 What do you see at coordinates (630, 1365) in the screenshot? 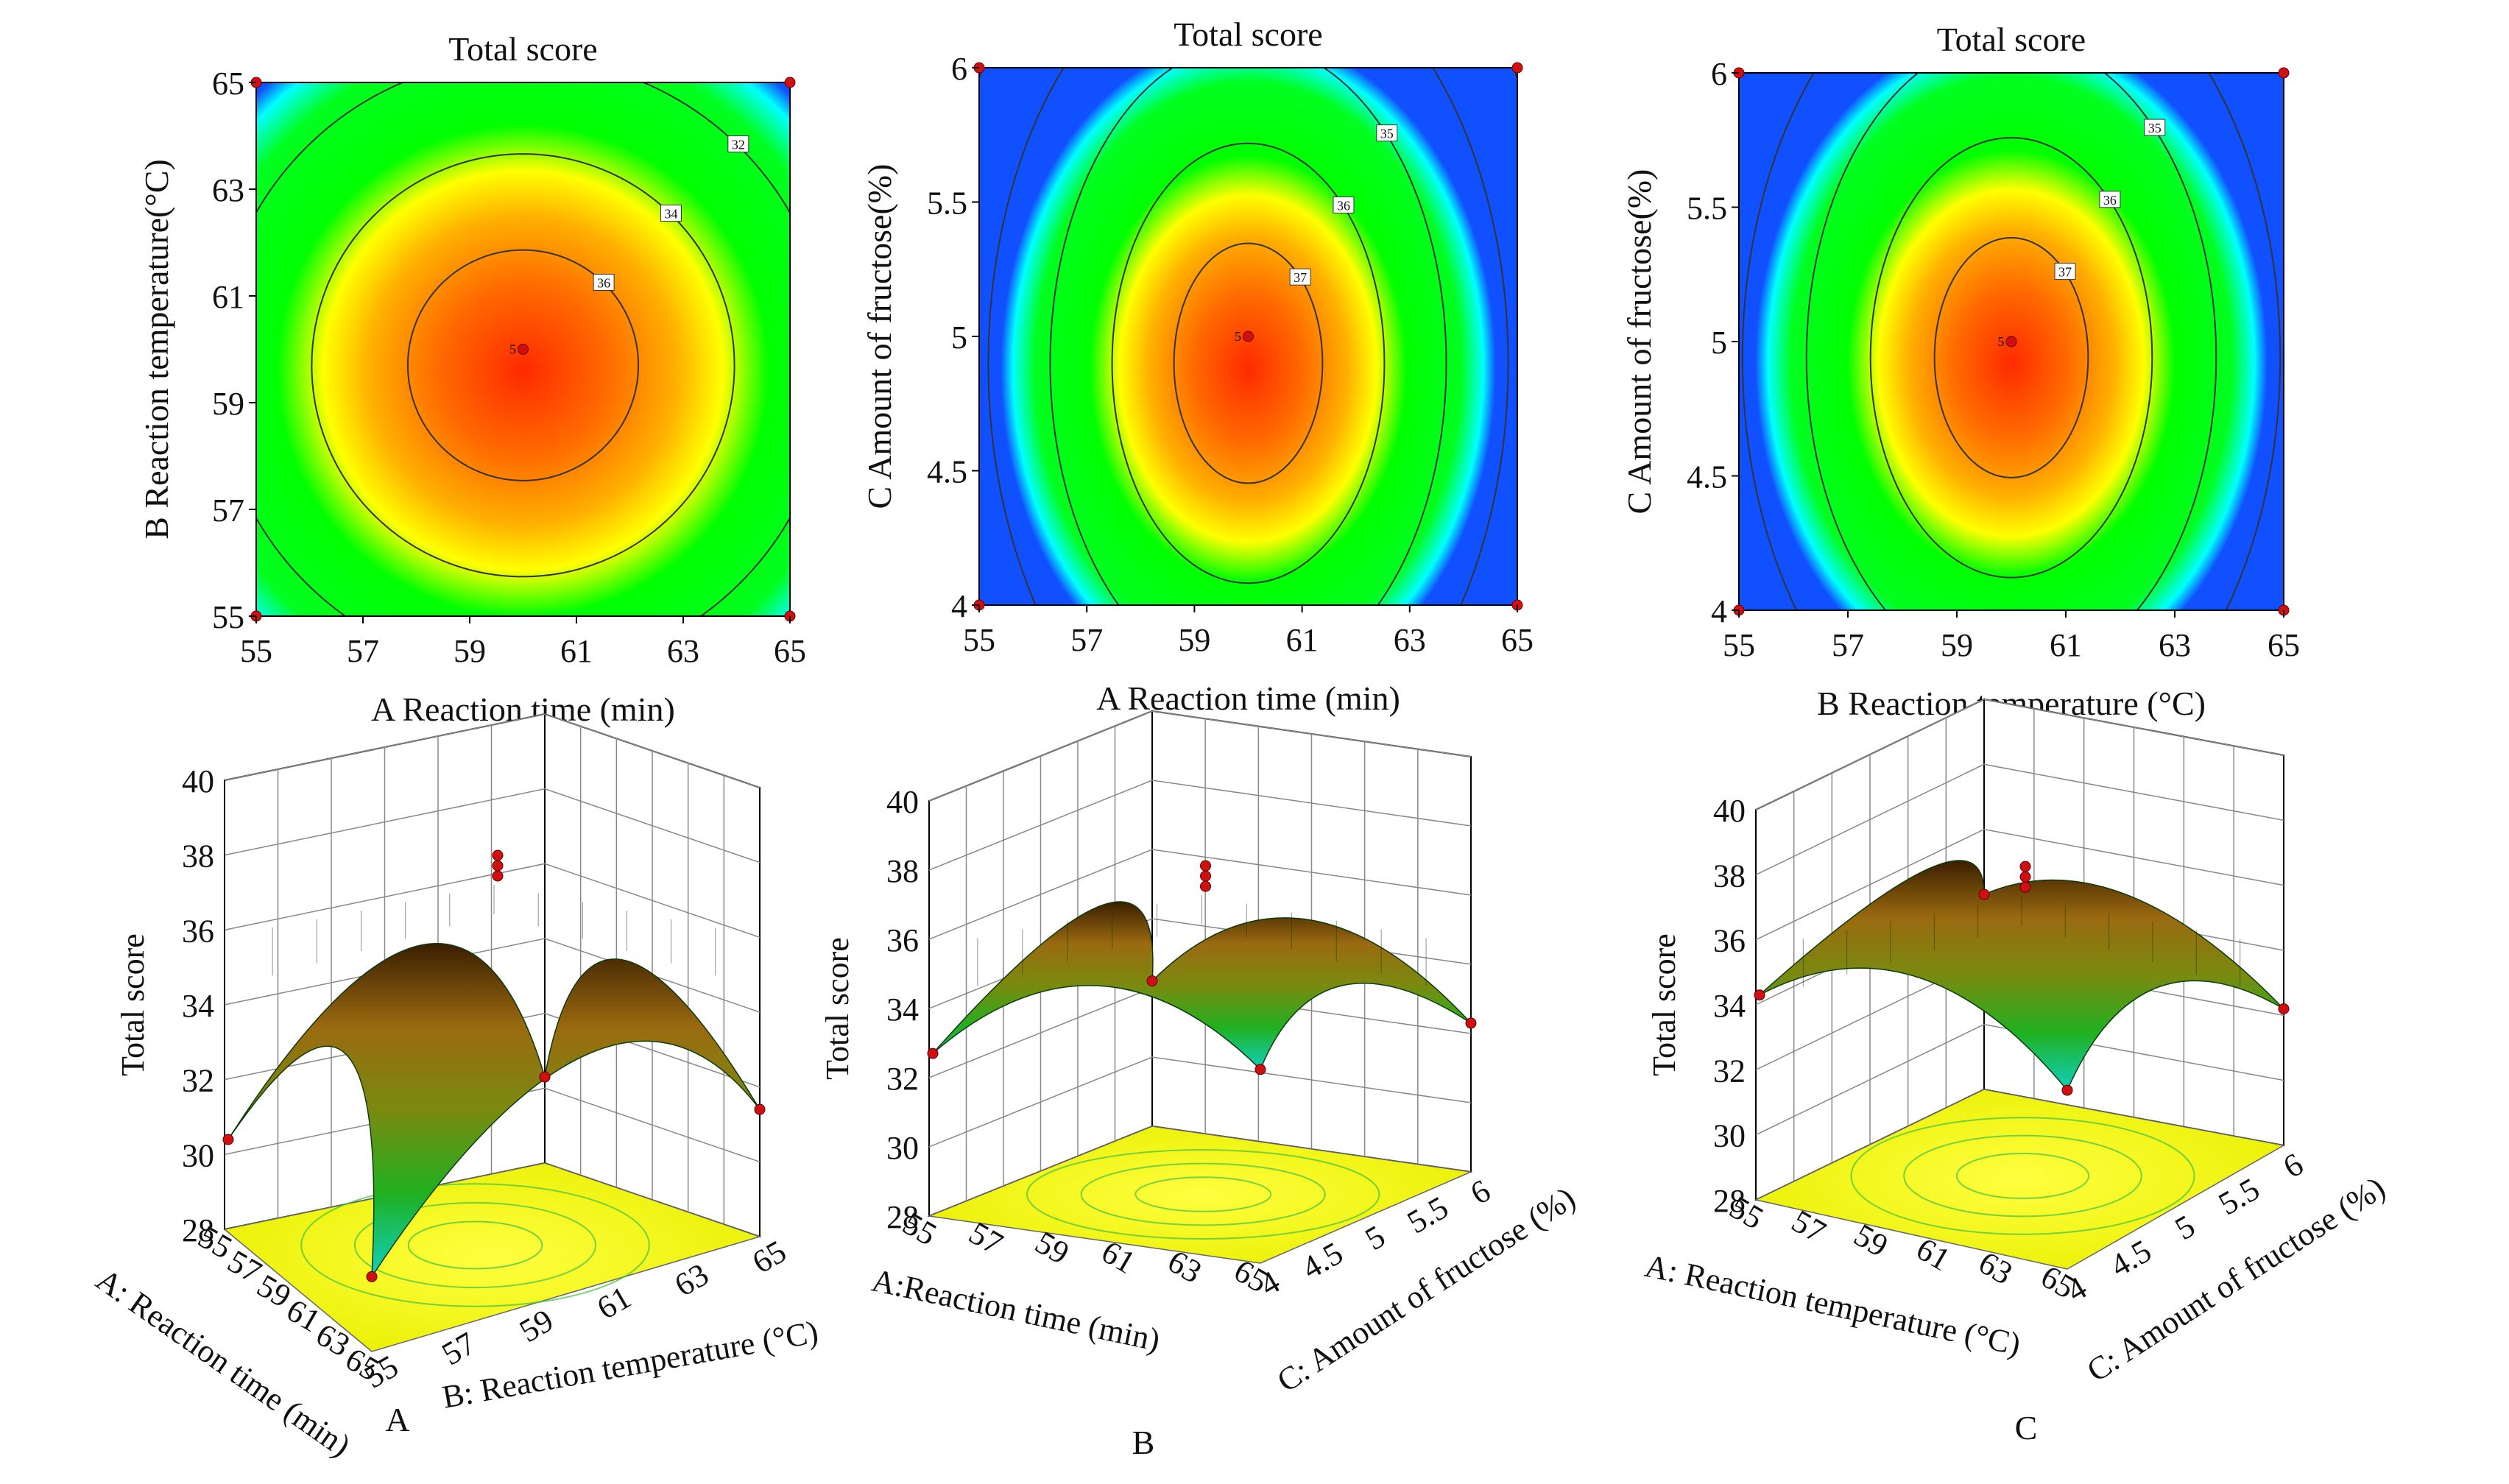
I see `y-axis-label: B: Reaction temperature (°C)` at bounding box center [630, 1365].